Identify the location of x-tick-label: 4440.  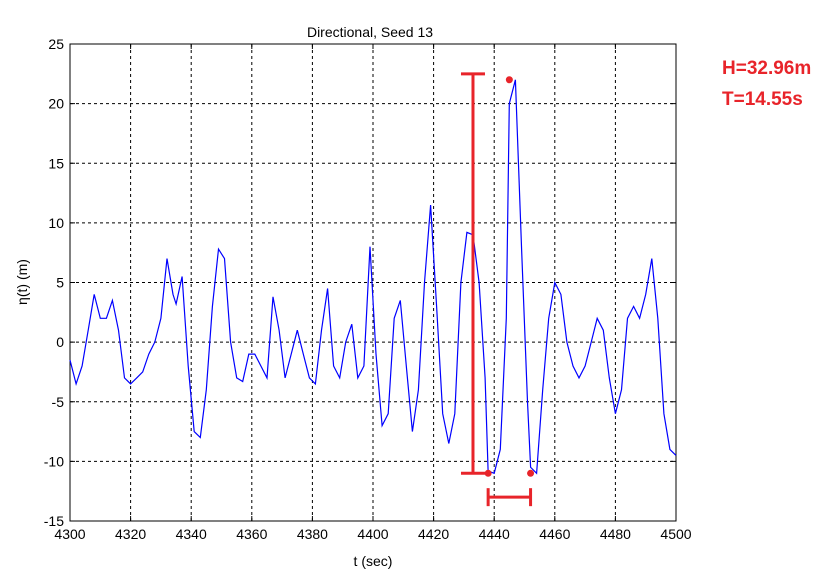
(494, 534).